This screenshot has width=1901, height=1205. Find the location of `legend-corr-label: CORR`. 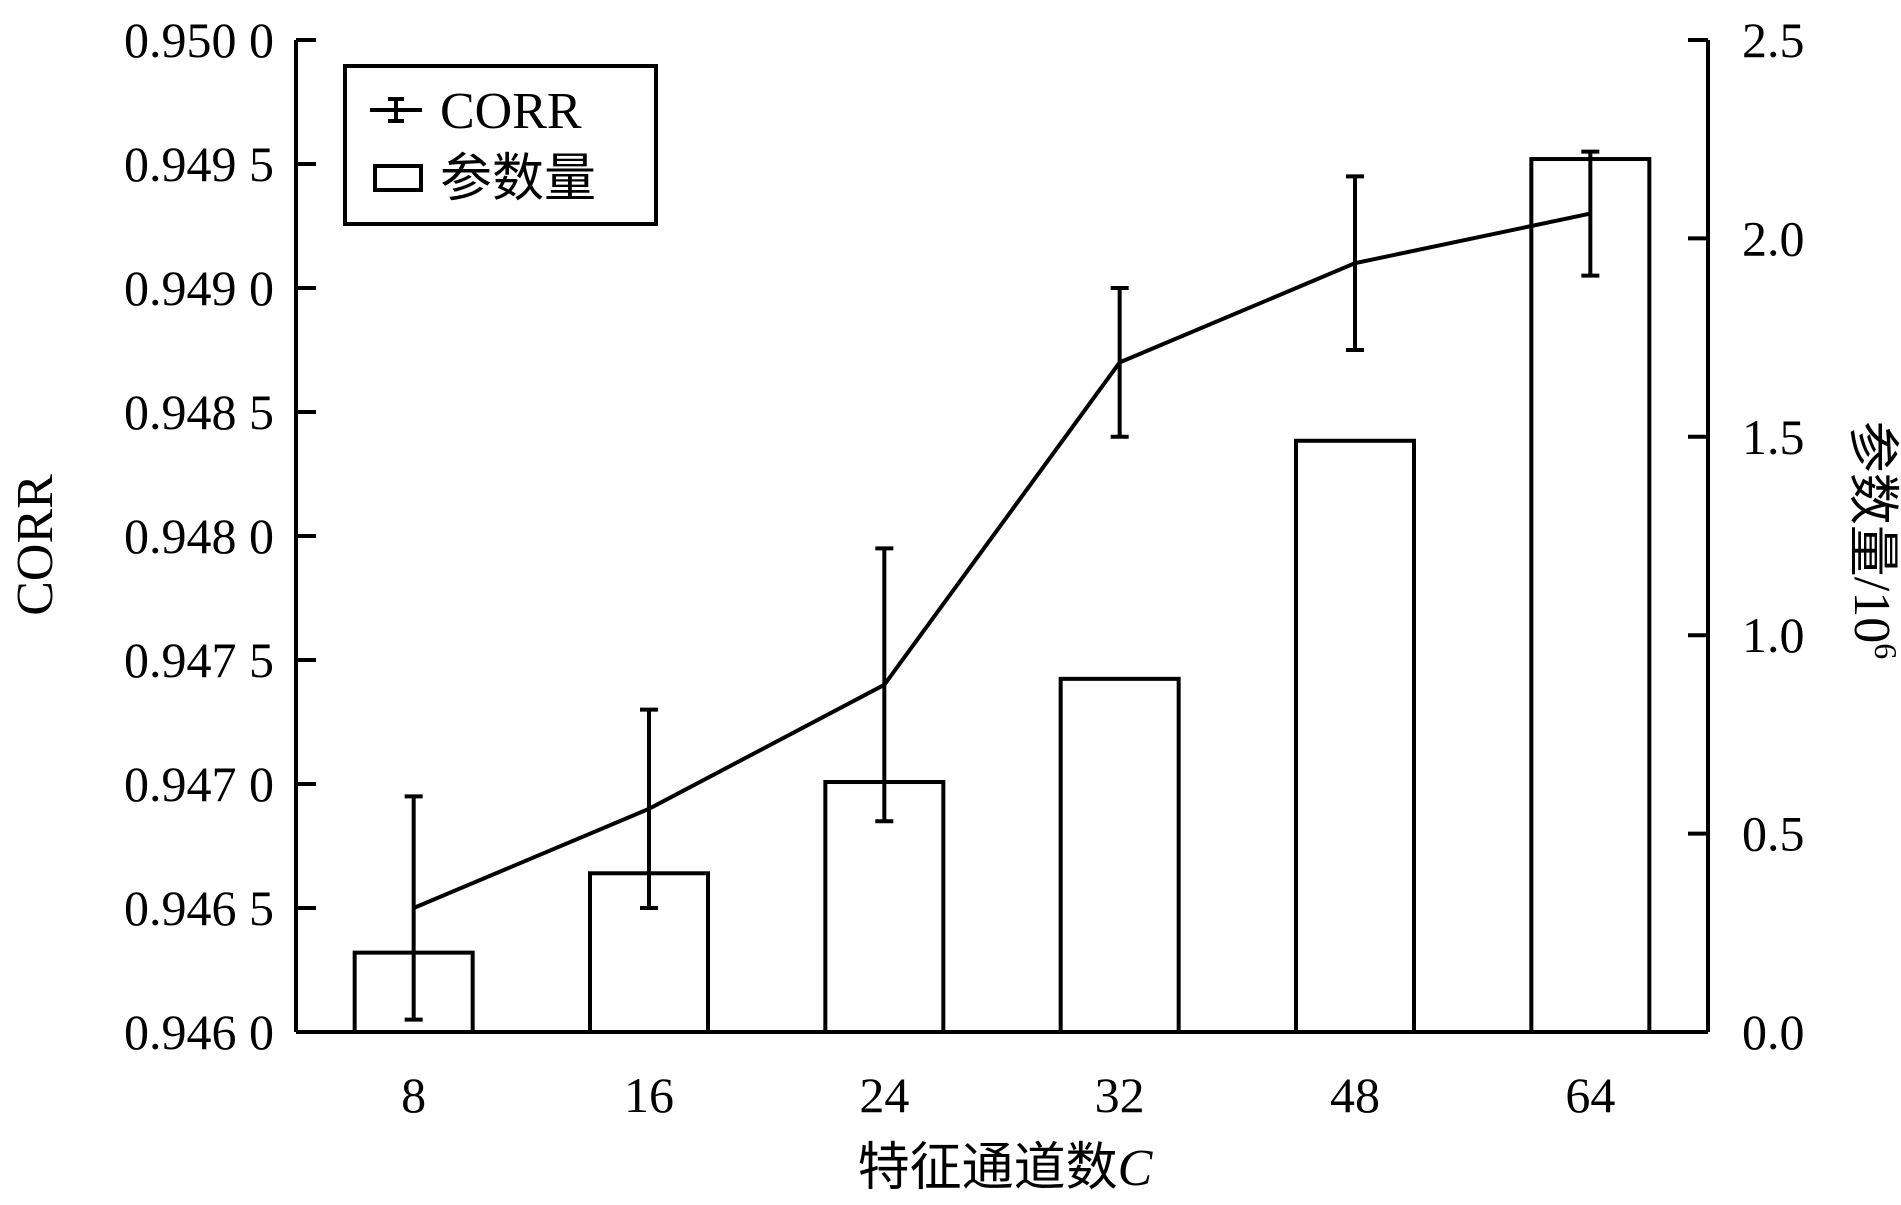

legend-corr-label: CORR is located at coordinates (511, 111).